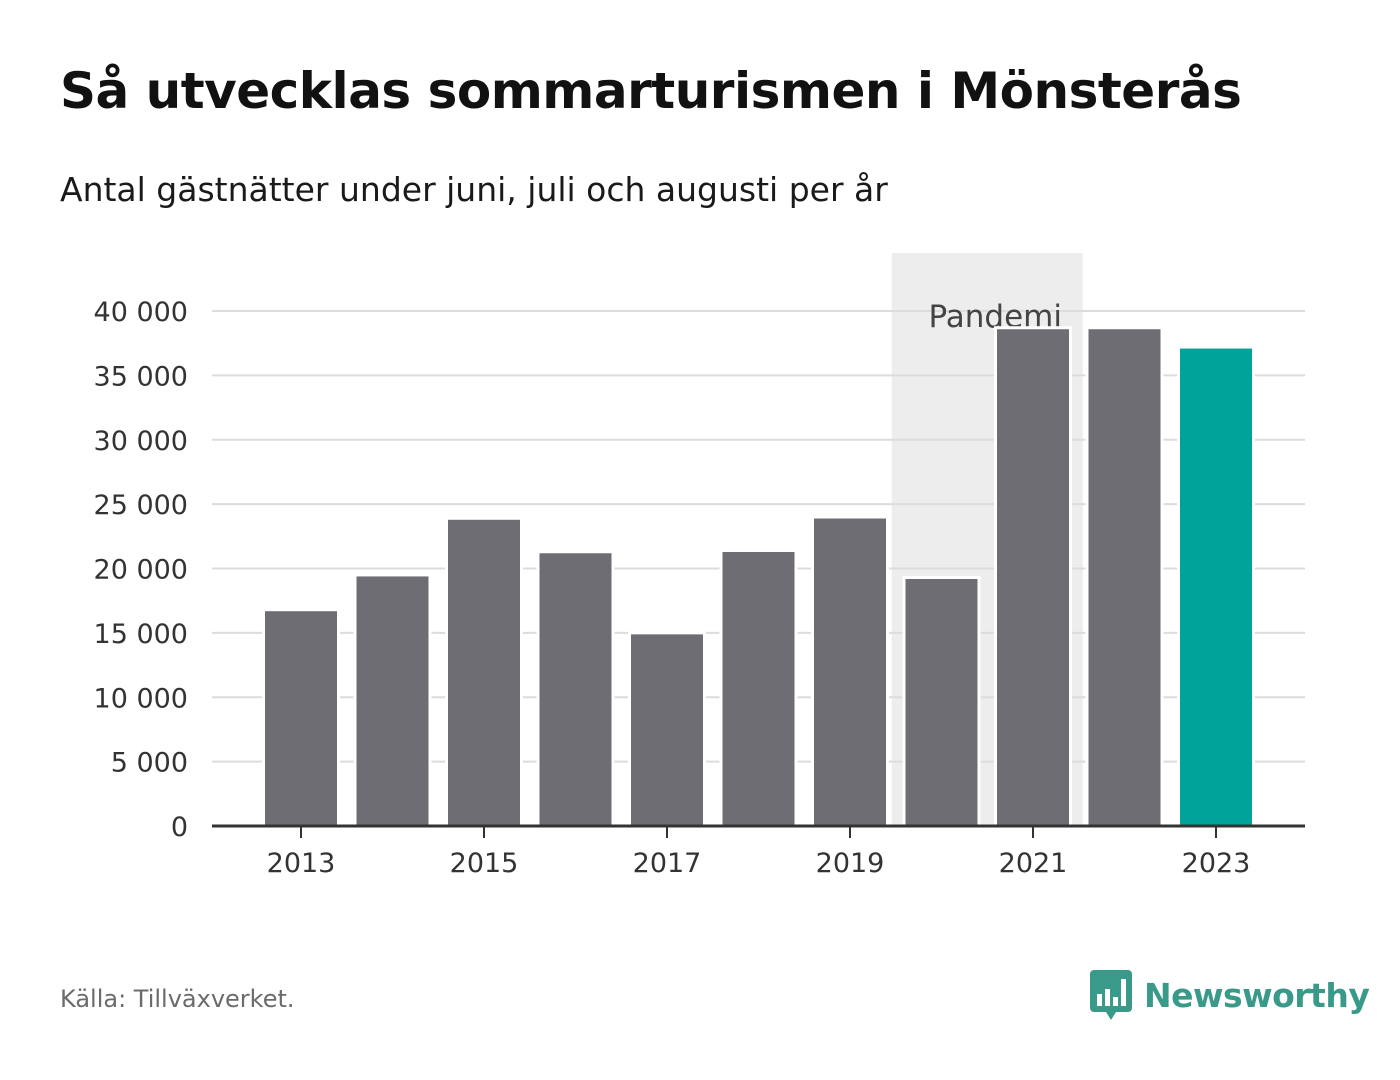 Image resolution: width=1400 pixels, height=1080 pixels. Describe the element at coordinates (141, 505) in the screenshot. I see `y-tick-label: 25 000` at that location.